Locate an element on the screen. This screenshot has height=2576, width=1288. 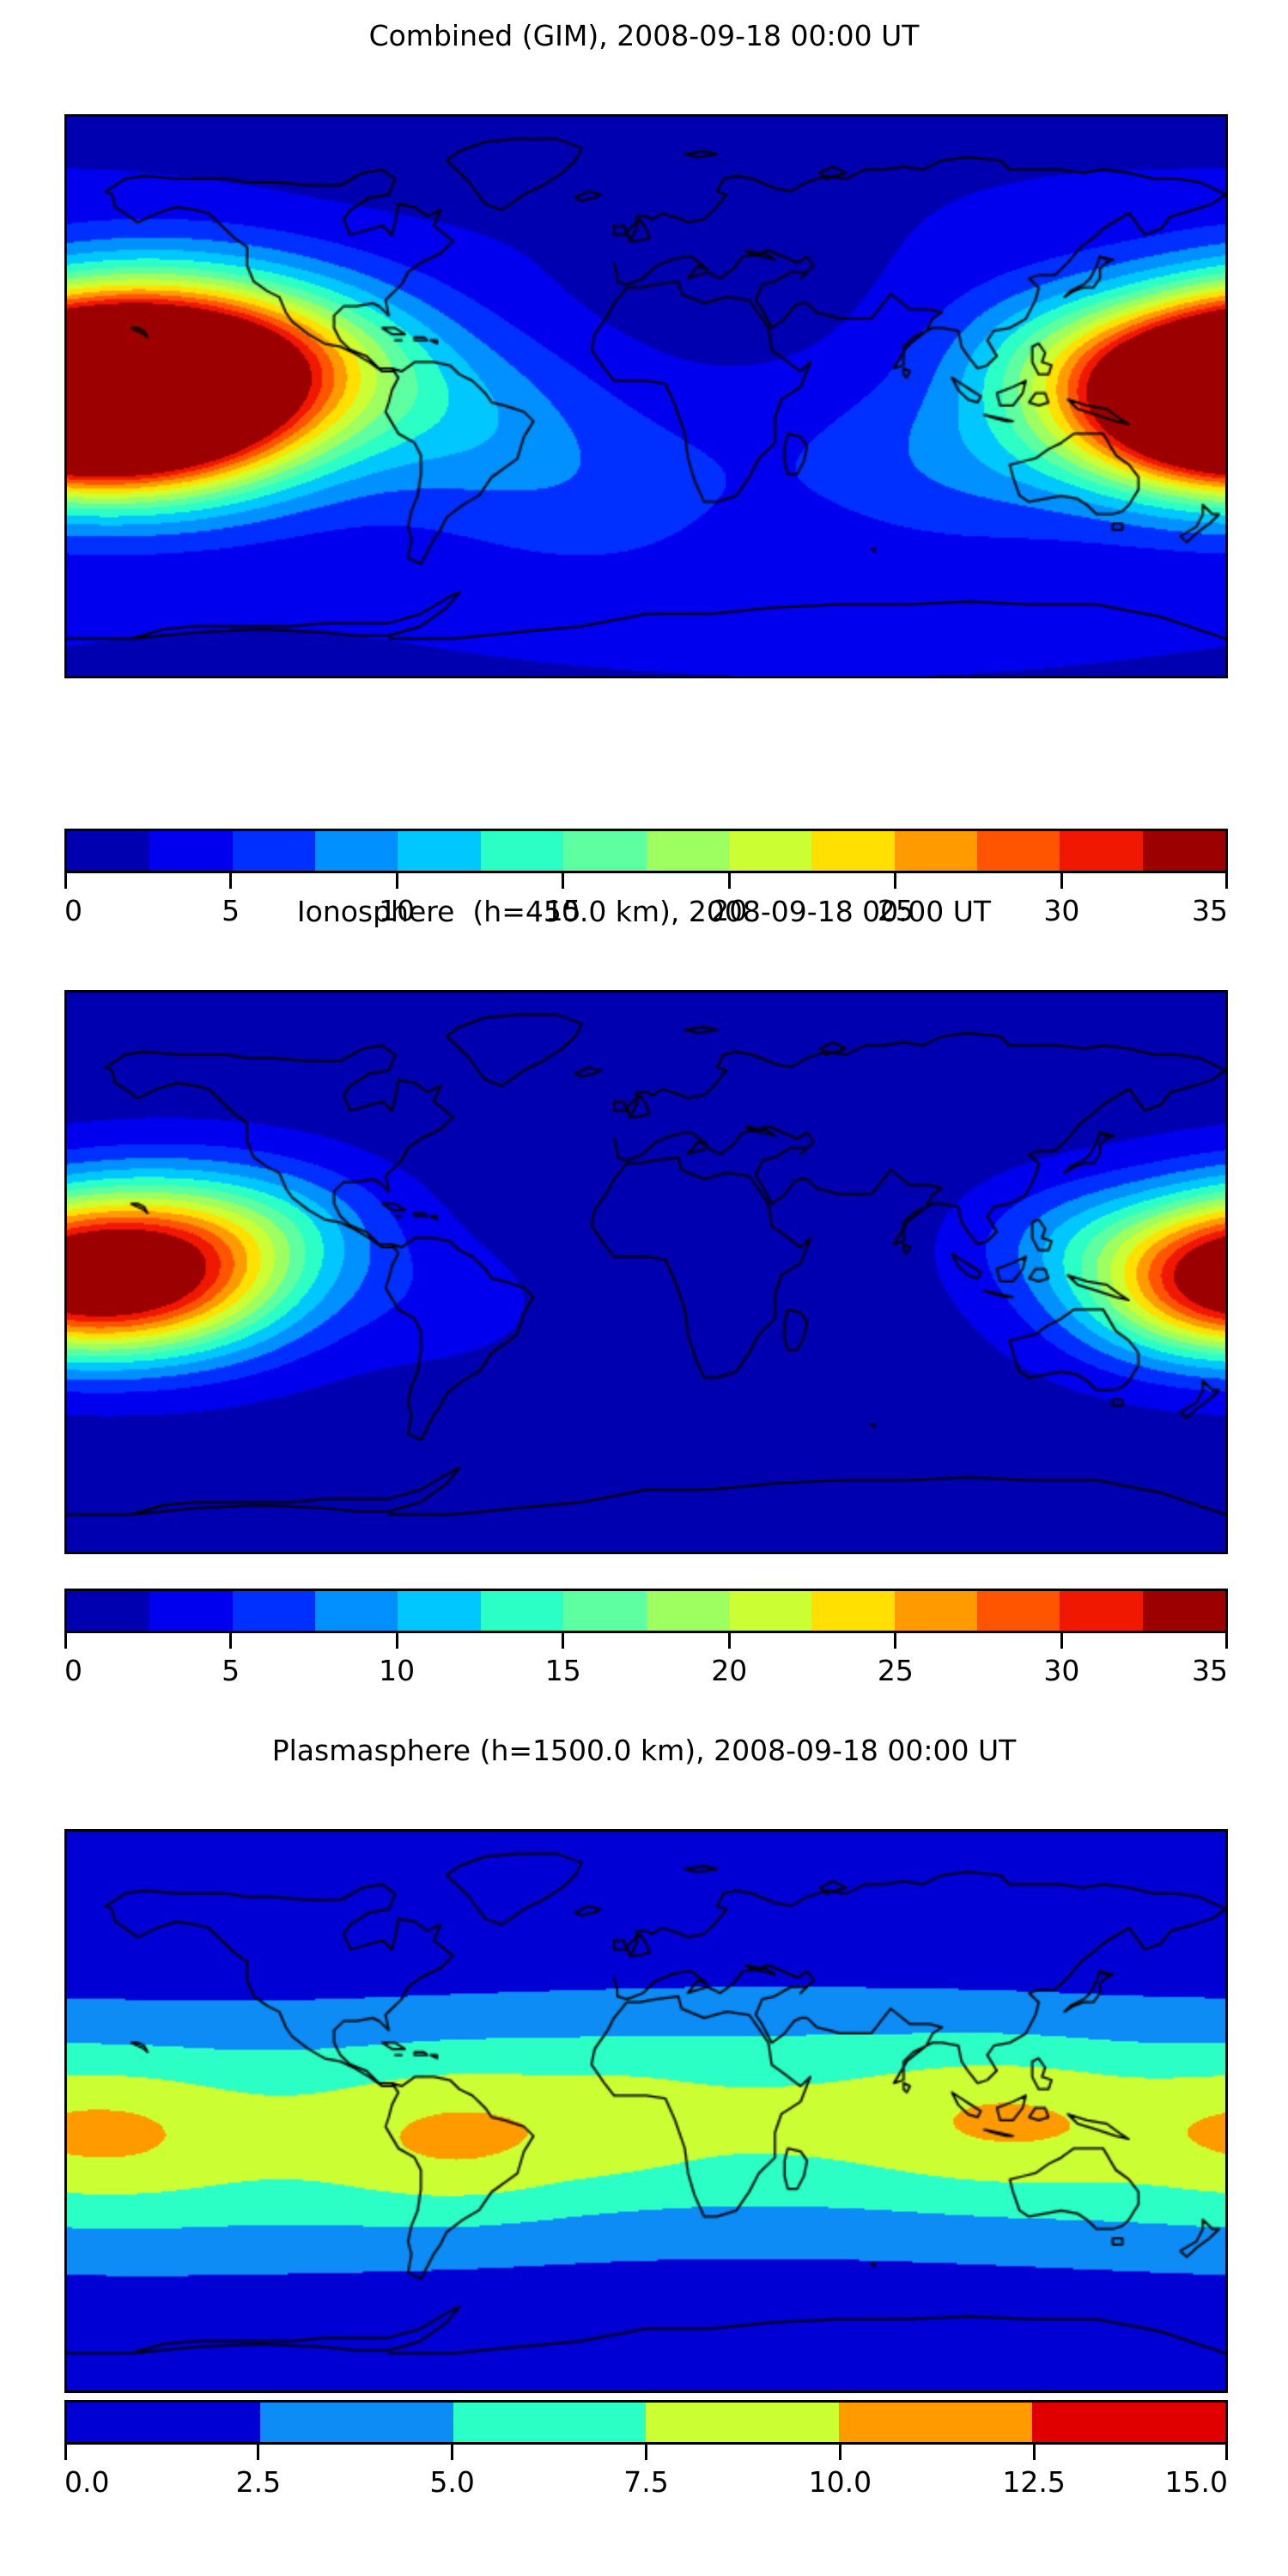
colorbar-tick-label: 0.0 is located at coordinates (87, 2482).